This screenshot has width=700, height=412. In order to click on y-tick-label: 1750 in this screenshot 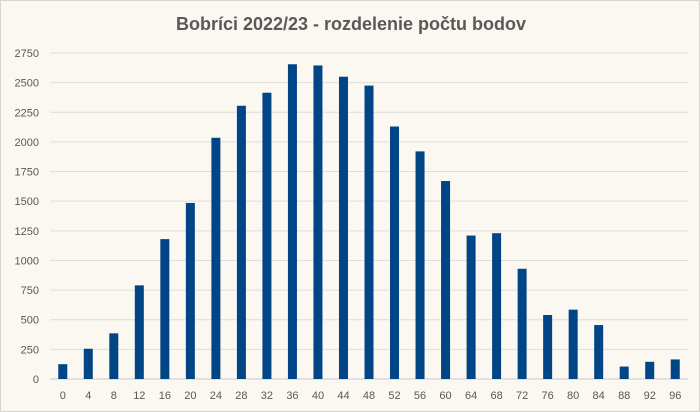, I will do `click(27, 173)`.